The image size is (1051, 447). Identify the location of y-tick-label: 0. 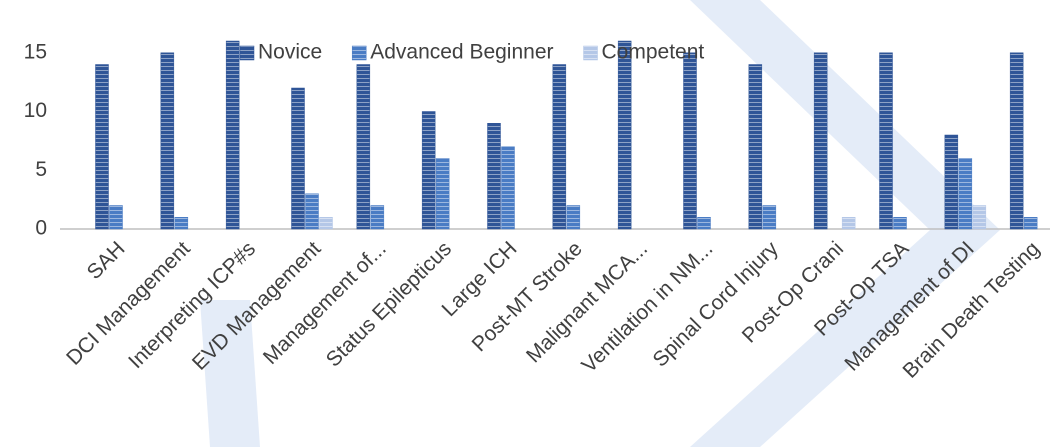
(41, 228).